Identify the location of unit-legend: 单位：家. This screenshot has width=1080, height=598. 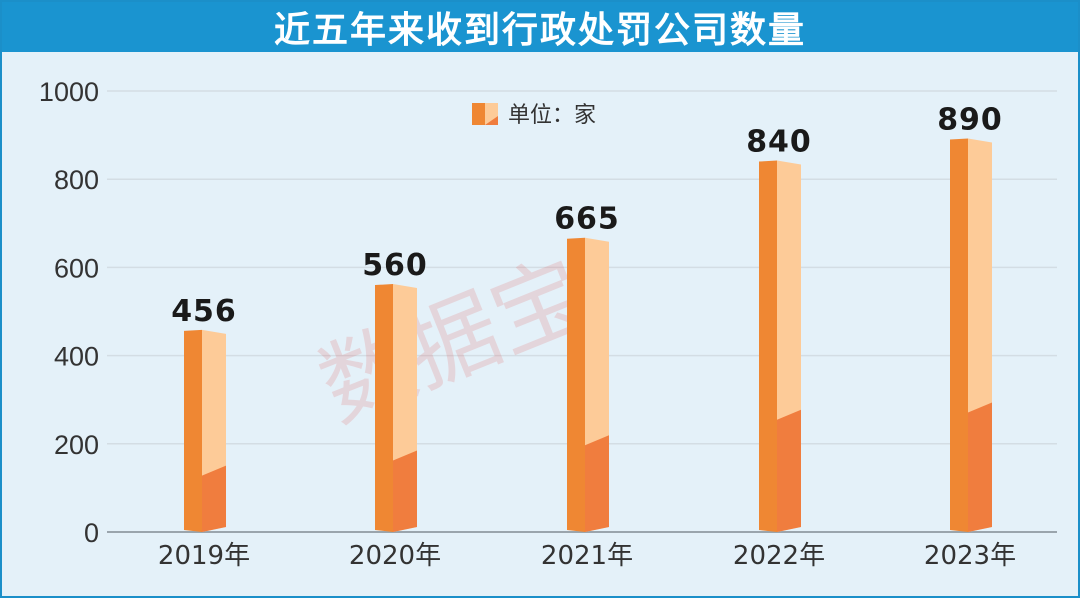
(552, 115).